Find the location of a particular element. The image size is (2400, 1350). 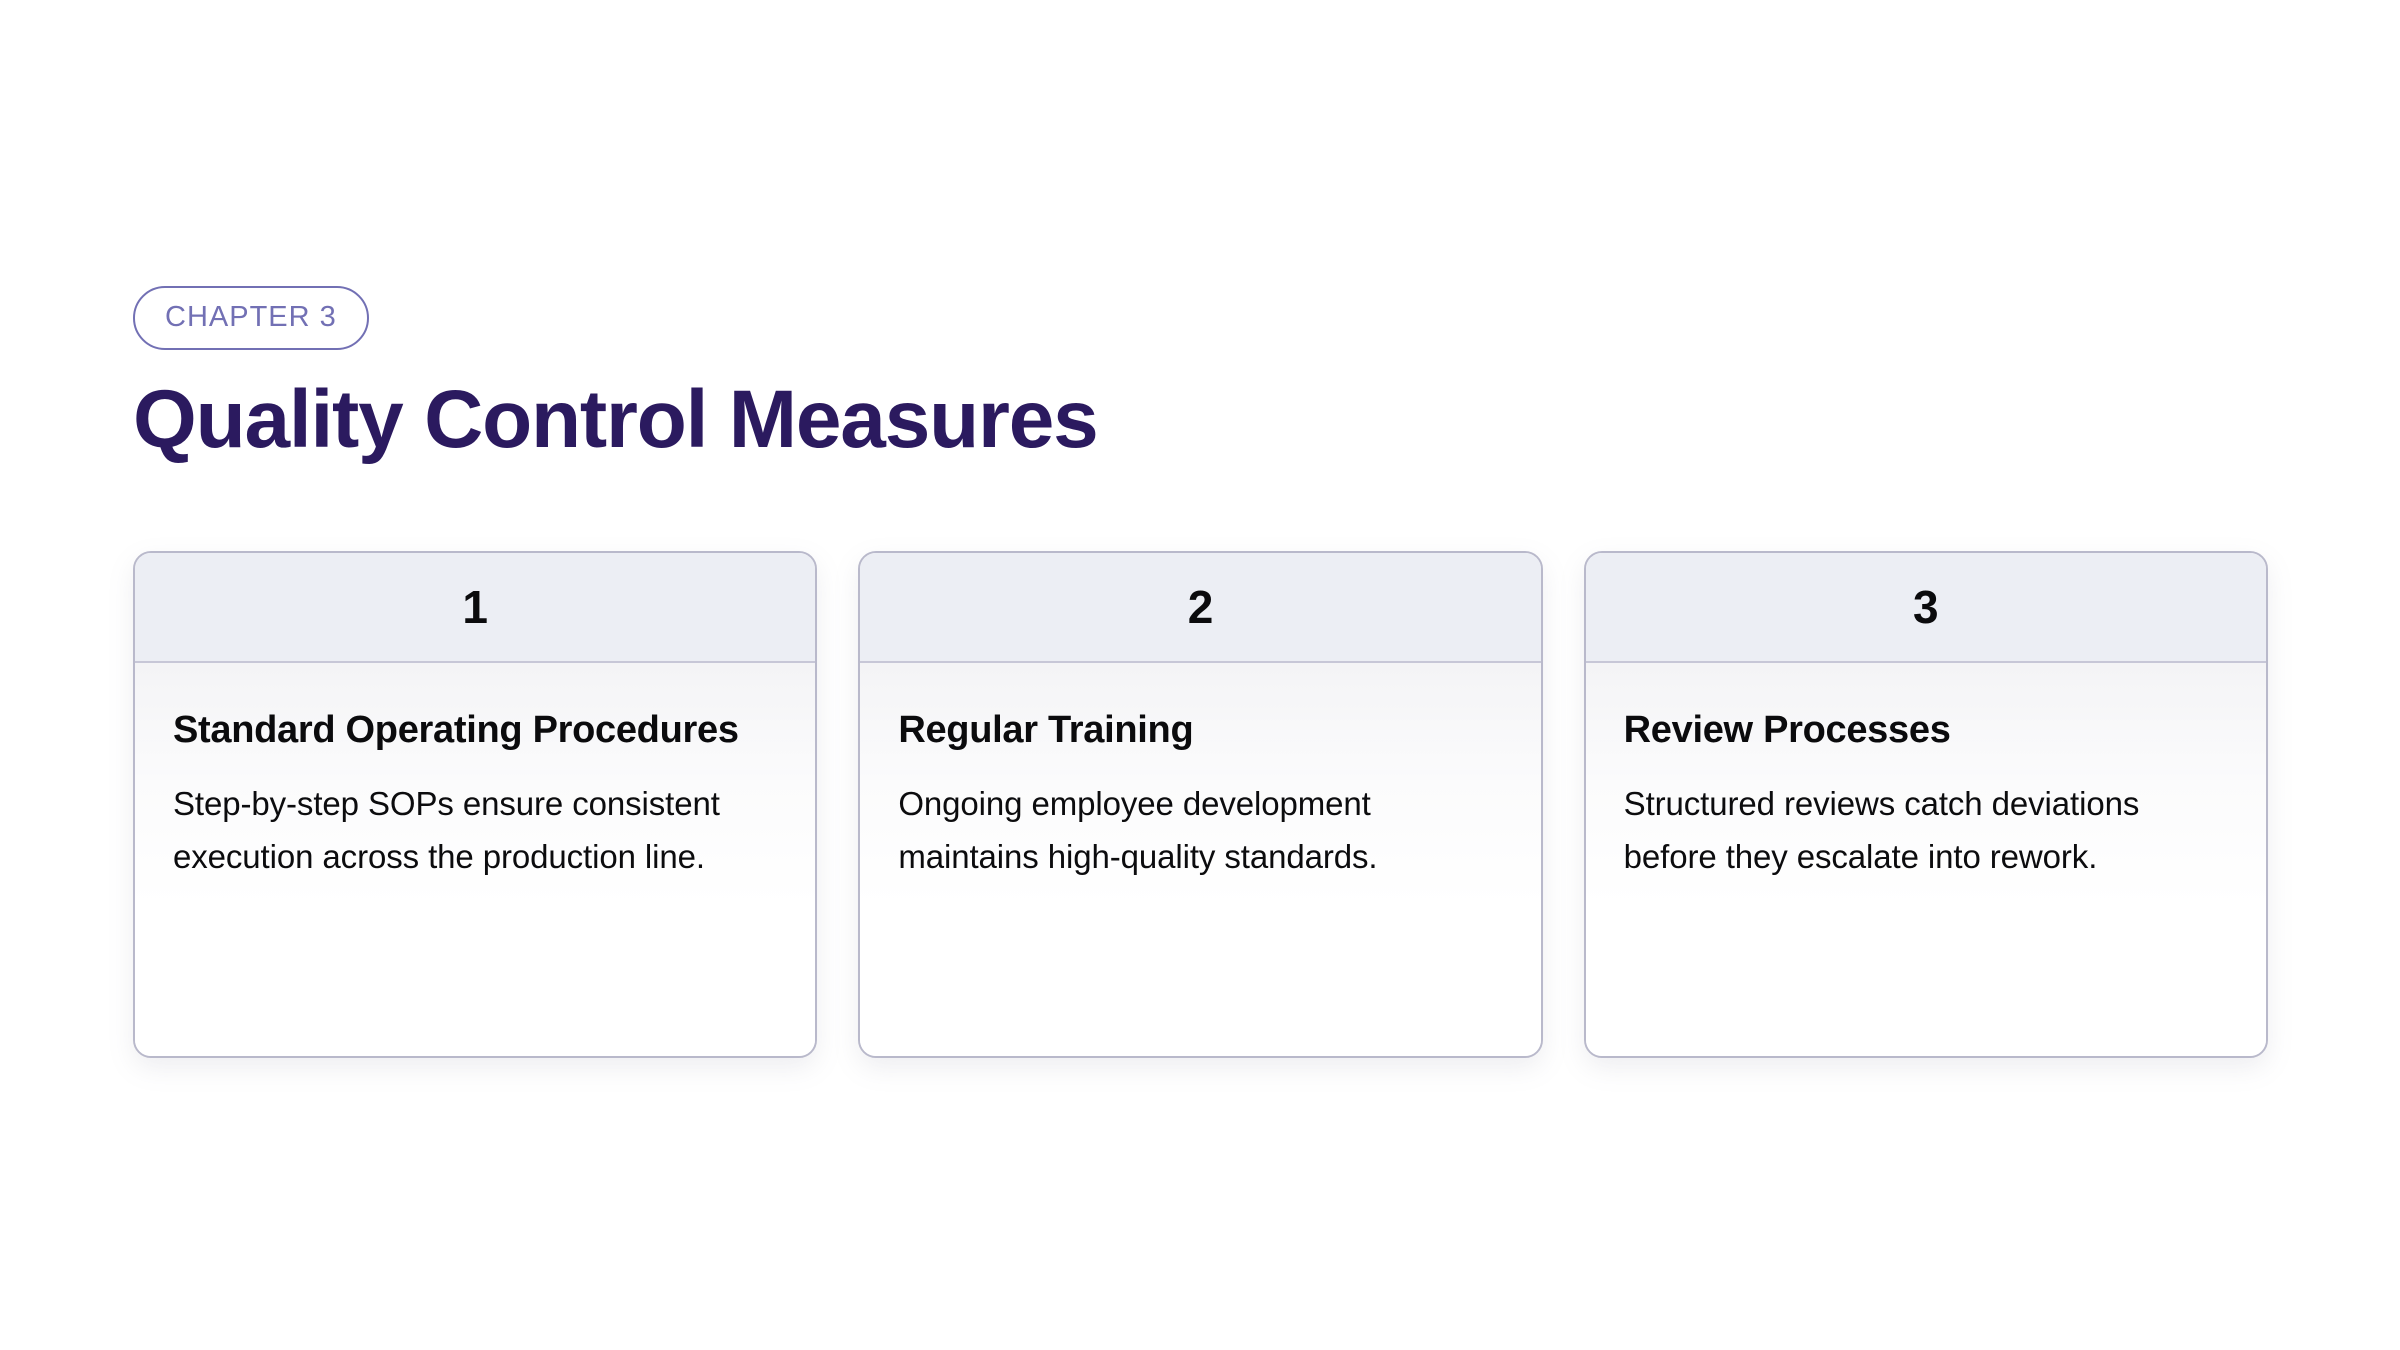

card-title: Standard Operating Procedures is located at coordinates (456, 730).